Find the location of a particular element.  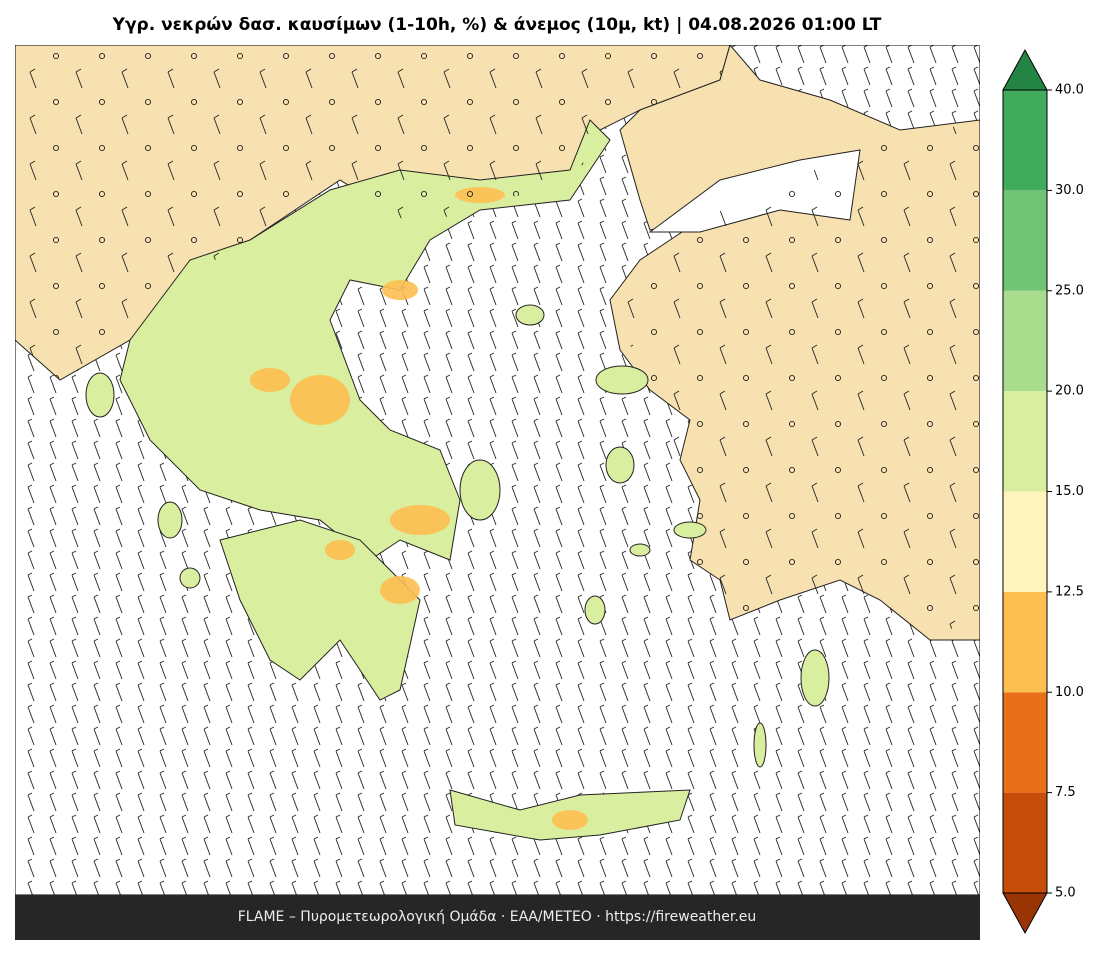

colorbar-tick-label: 30.0 is located at coordinates (1069, 190).